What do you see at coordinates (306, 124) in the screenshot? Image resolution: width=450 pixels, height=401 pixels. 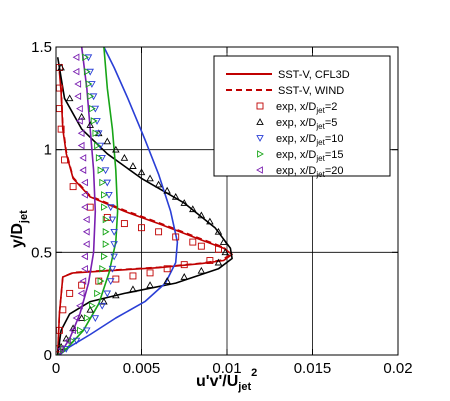 I see `legend-label: exp, x/Djet=5` at bounding box center [306, 124].